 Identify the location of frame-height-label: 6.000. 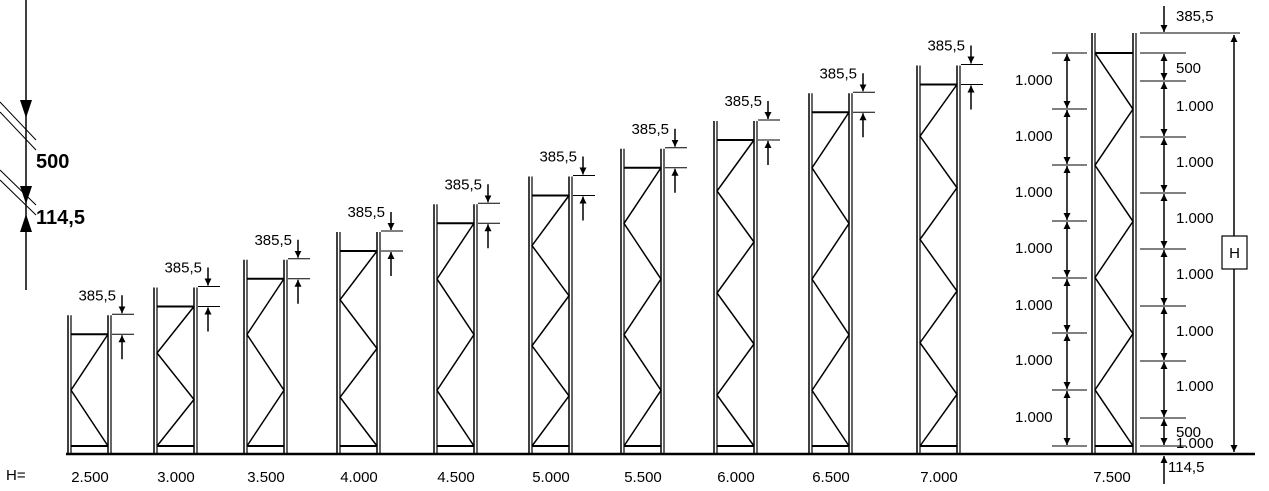
(736, 477).